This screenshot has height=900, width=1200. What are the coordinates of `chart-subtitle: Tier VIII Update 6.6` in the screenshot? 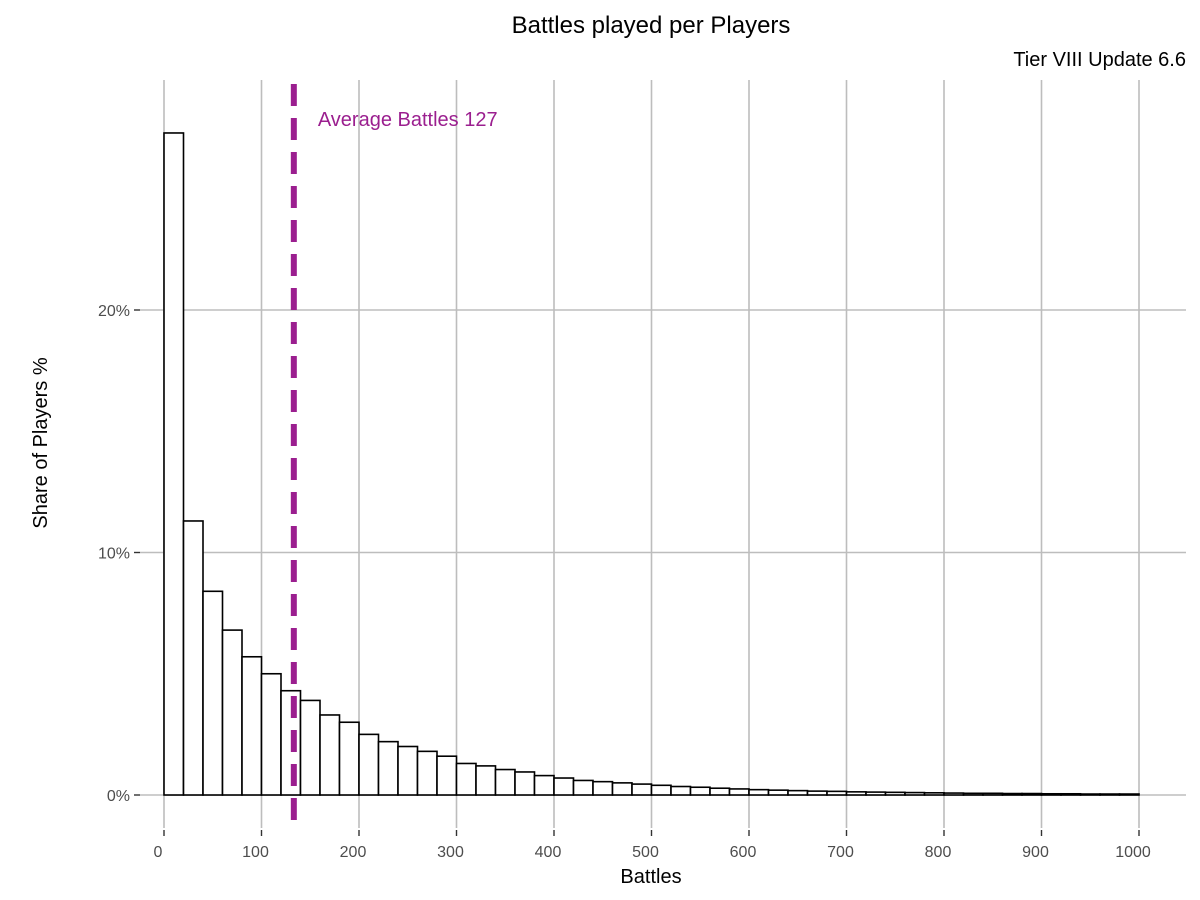 It's located at (1099, 60).